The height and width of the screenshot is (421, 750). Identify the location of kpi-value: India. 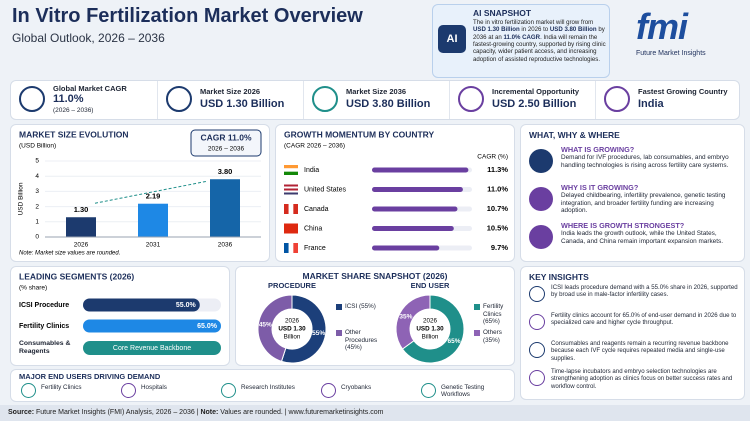
(651, 104).